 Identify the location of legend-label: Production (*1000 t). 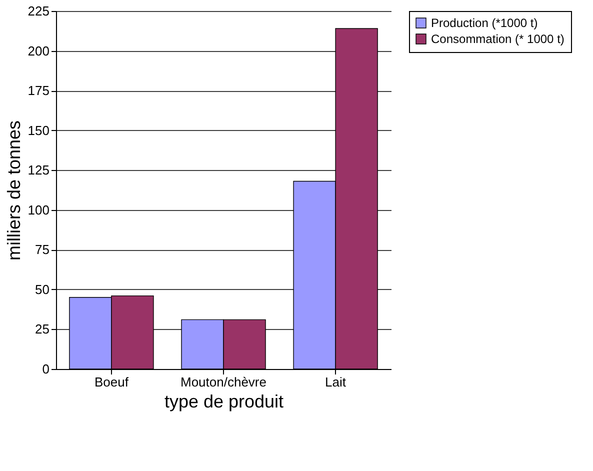
(484, 23).